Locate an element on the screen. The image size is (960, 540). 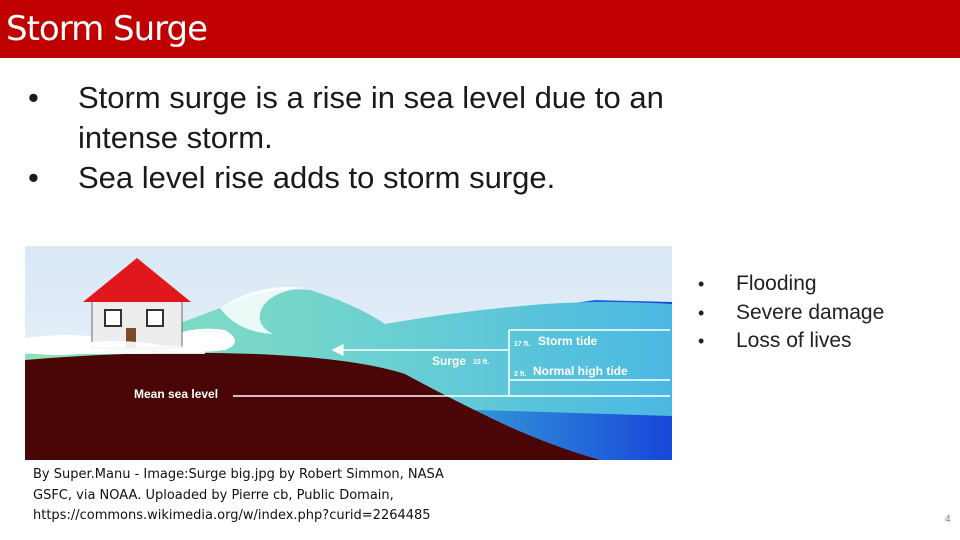
page-number: 4 is located at coordinates (948, 519).